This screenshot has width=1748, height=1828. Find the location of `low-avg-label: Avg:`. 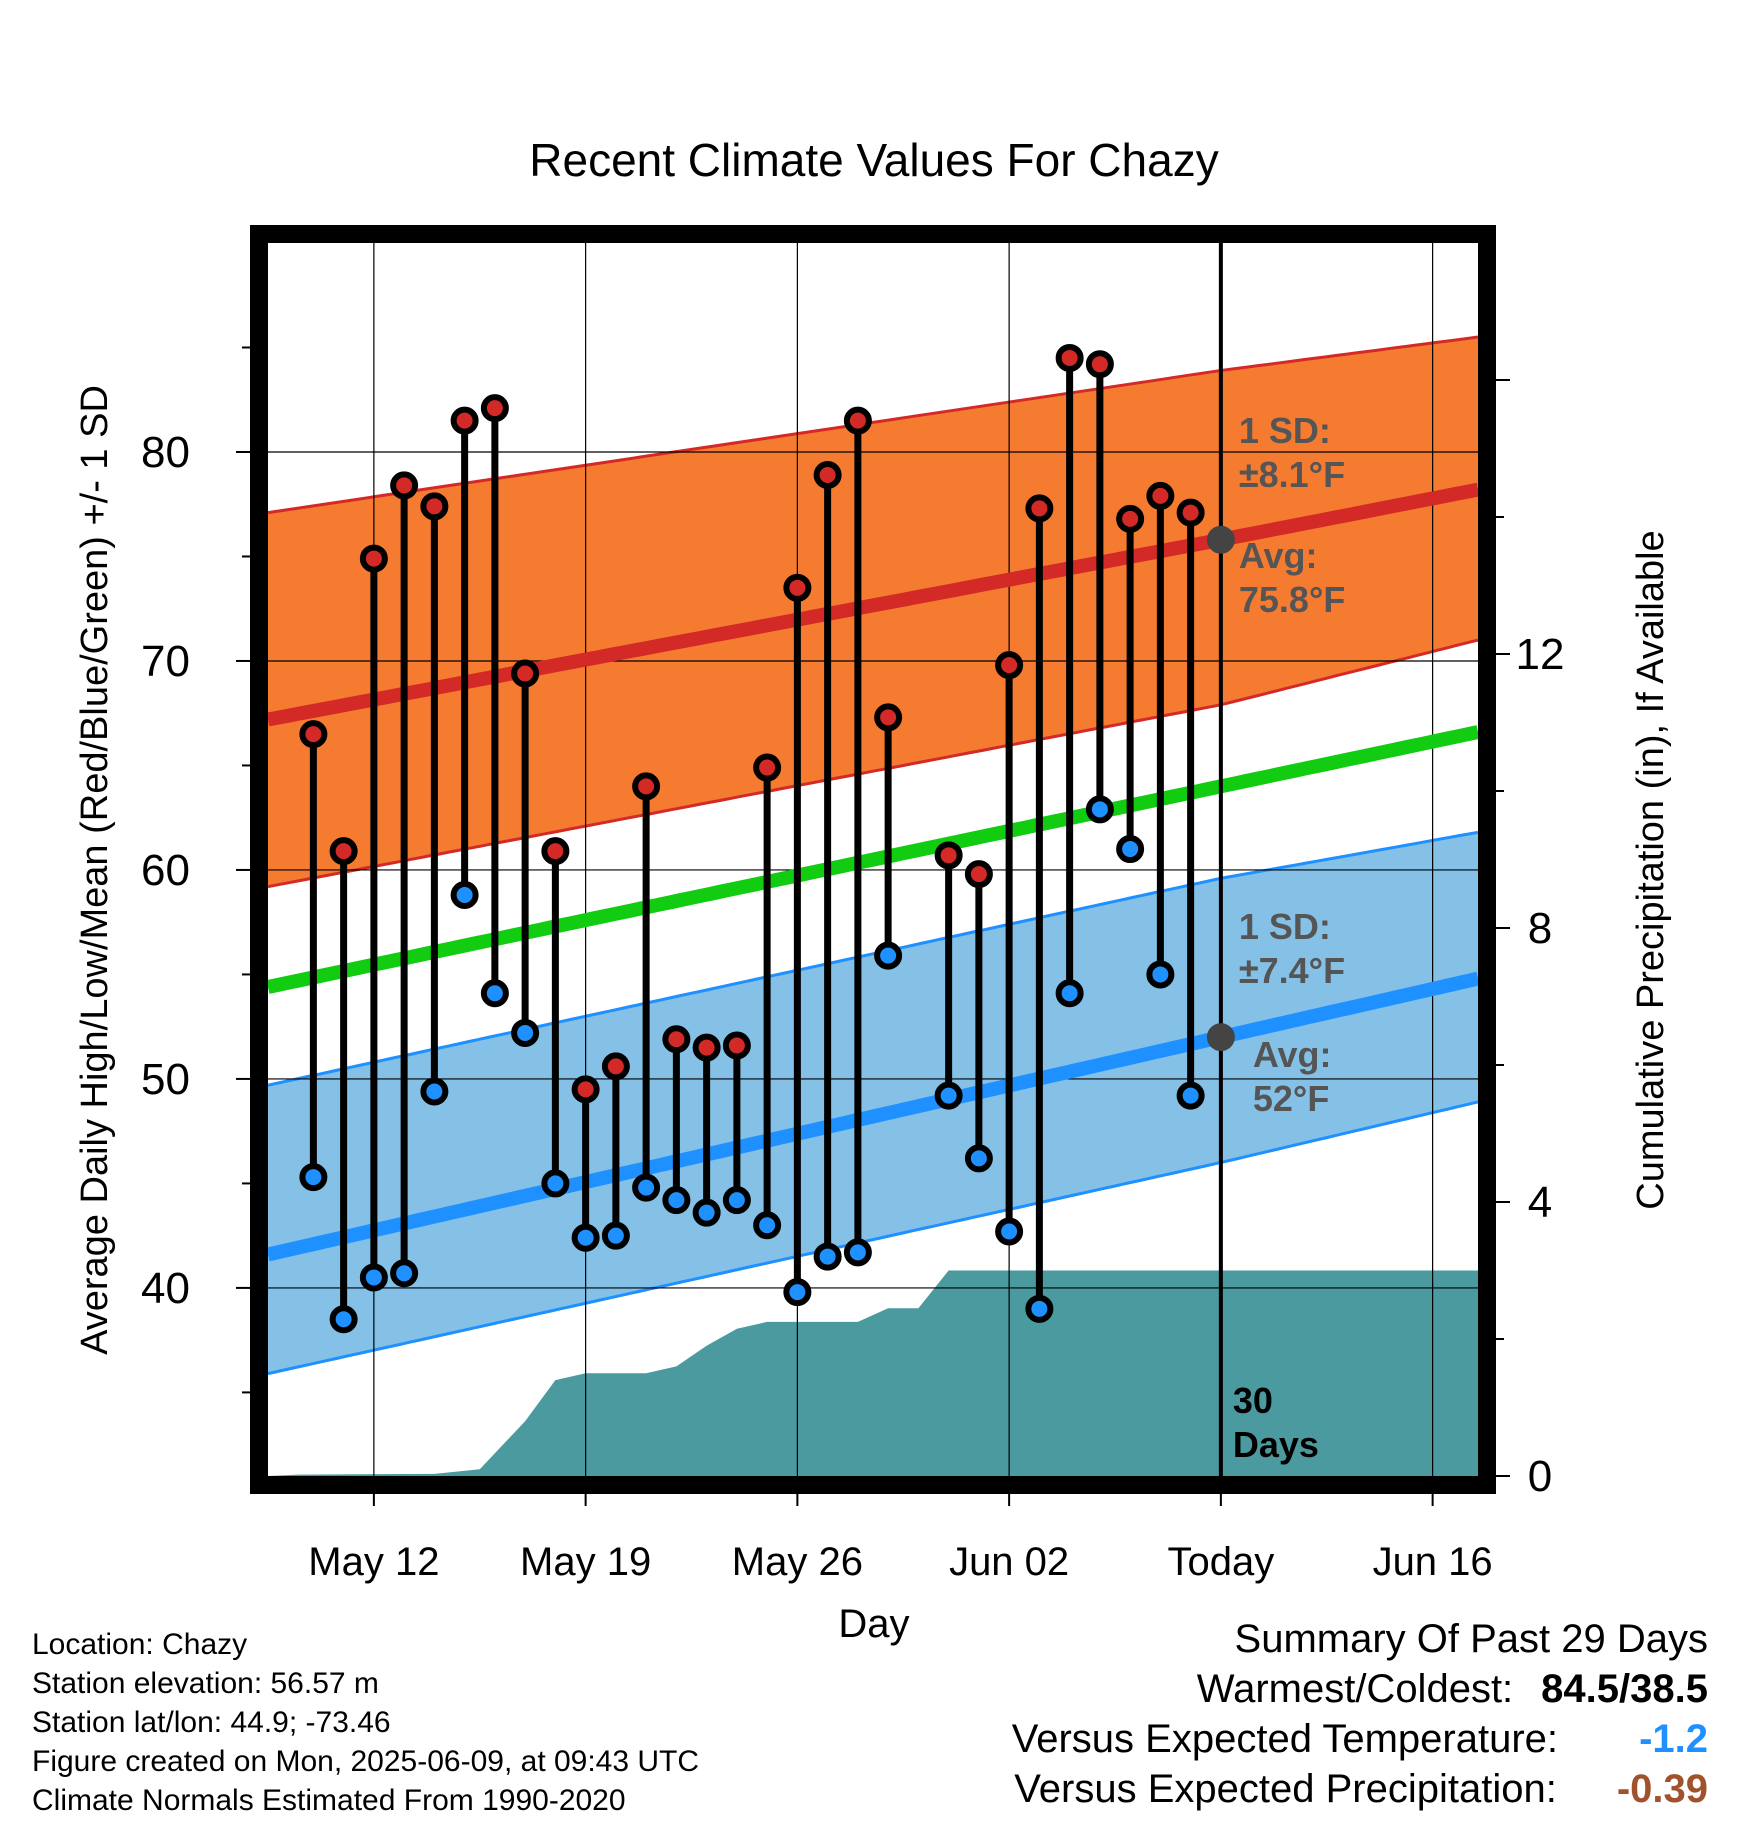

low-avg-label: Avg: is located at coordinates (1292, 1054).